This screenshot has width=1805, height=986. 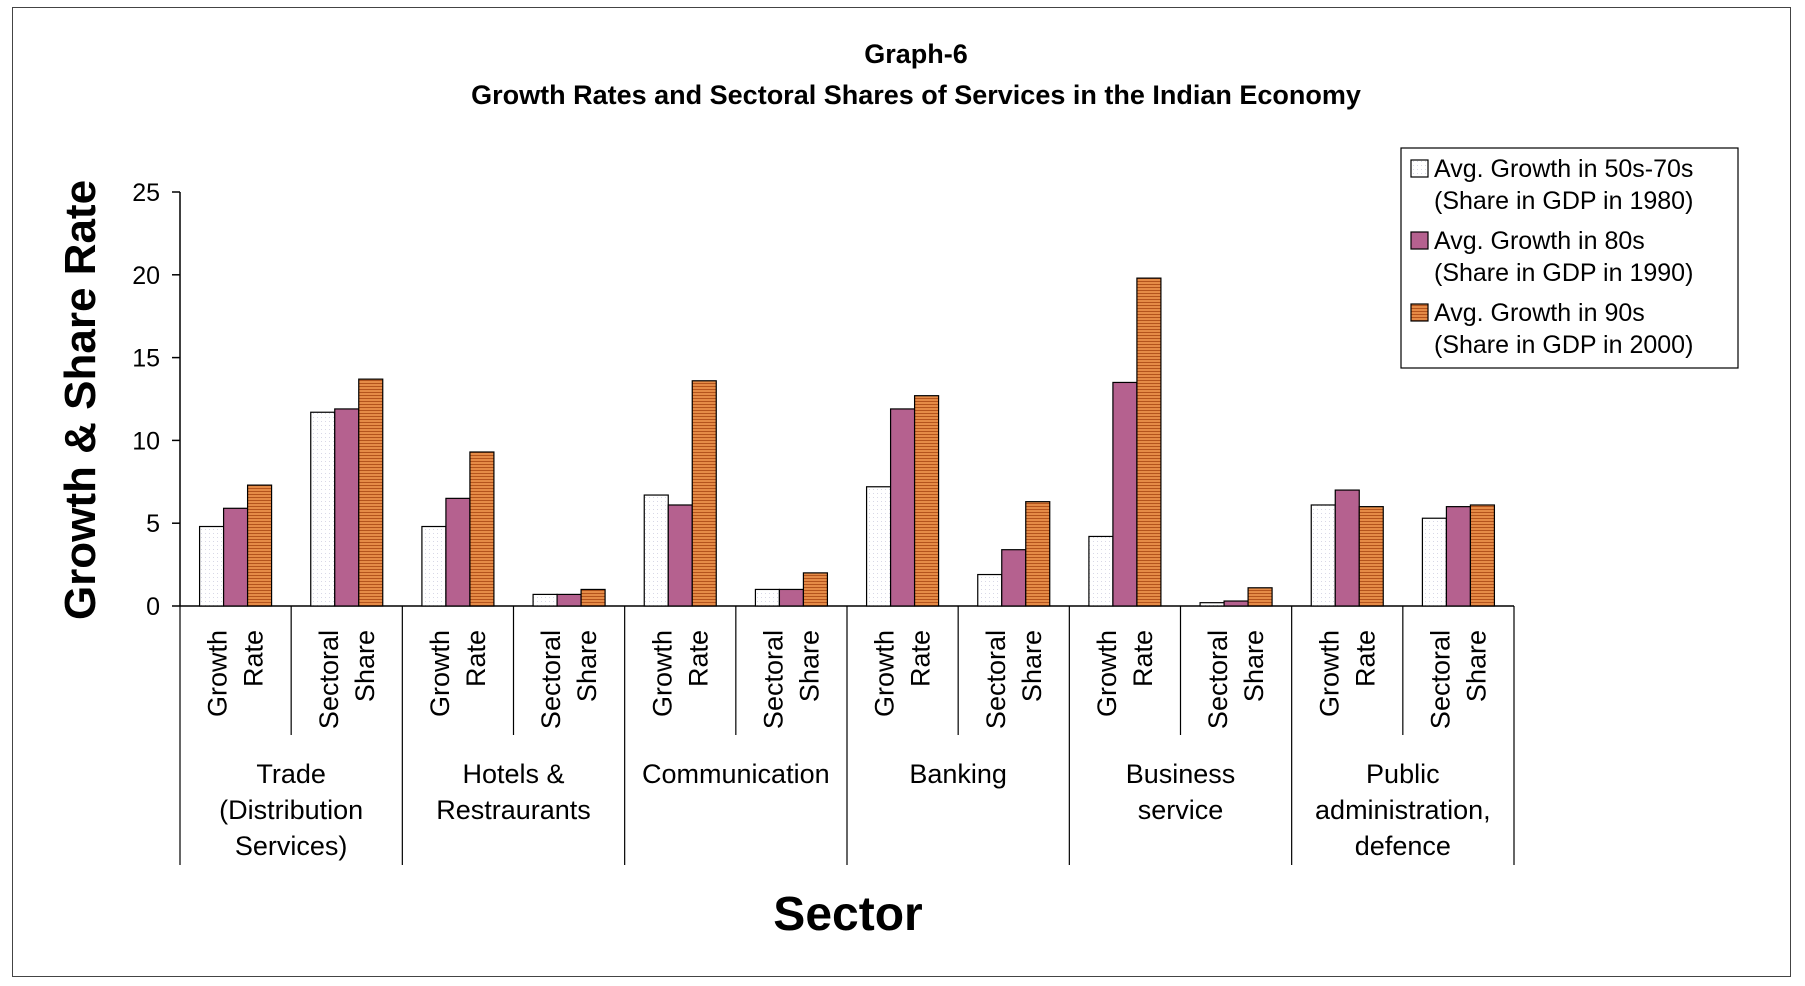 What do you see at coordinates (291, 774) in the screenshot?
I see `group-label: Trade` at bounding box center [291, 774].